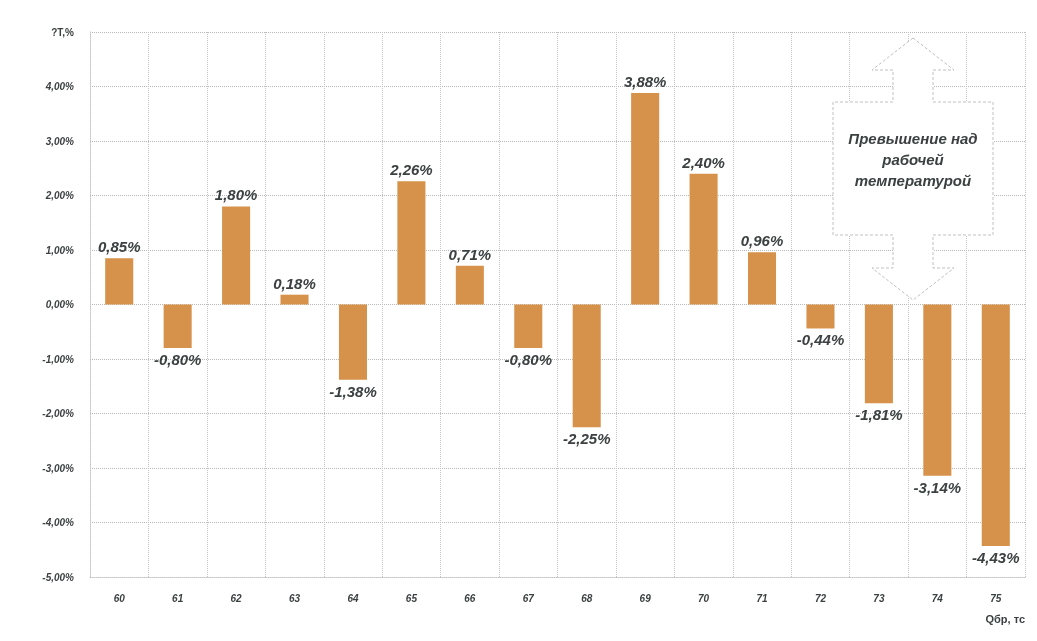  I want to click on y-tick-label: 2,00%, so click(59, 195).